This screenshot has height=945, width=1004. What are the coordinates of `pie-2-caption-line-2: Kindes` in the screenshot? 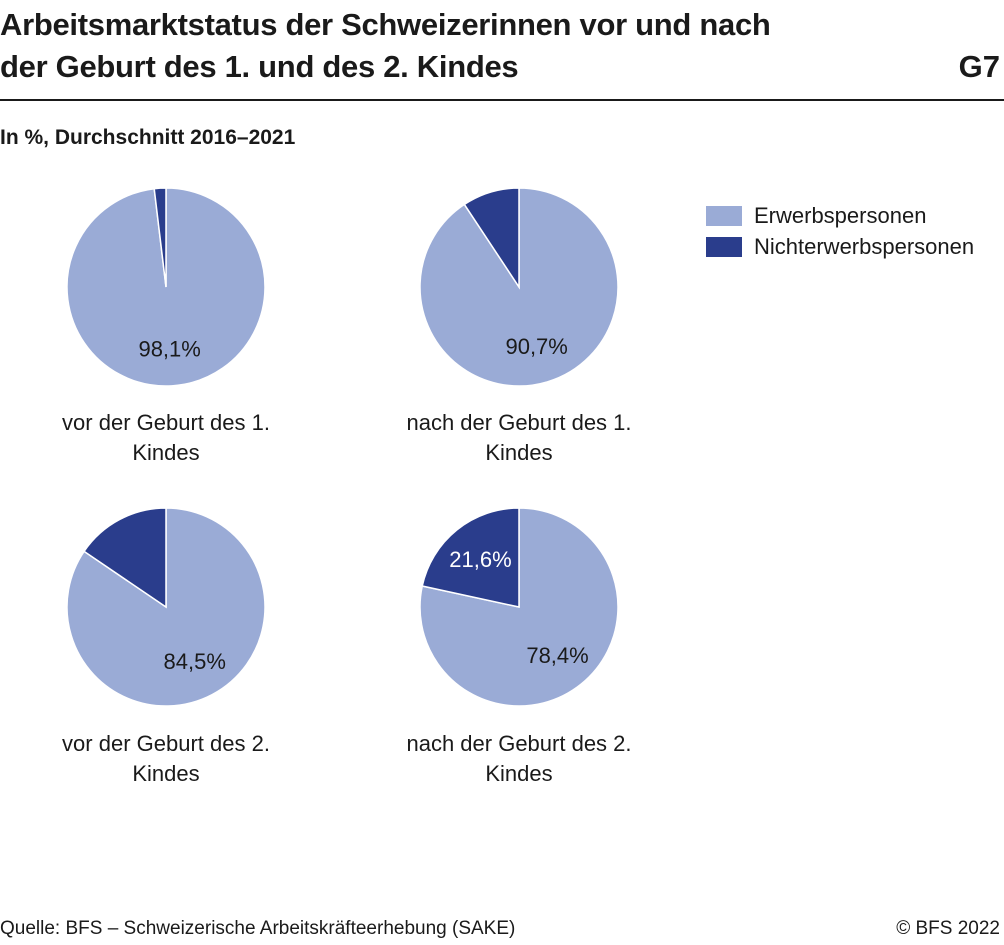 It's located at (518, 452).